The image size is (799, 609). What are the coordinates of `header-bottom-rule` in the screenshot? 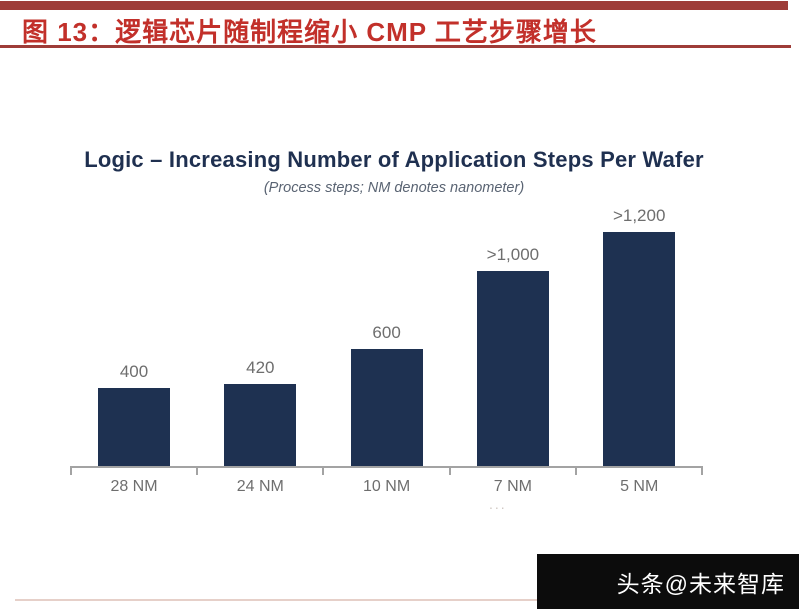 It's located at (395, 46).